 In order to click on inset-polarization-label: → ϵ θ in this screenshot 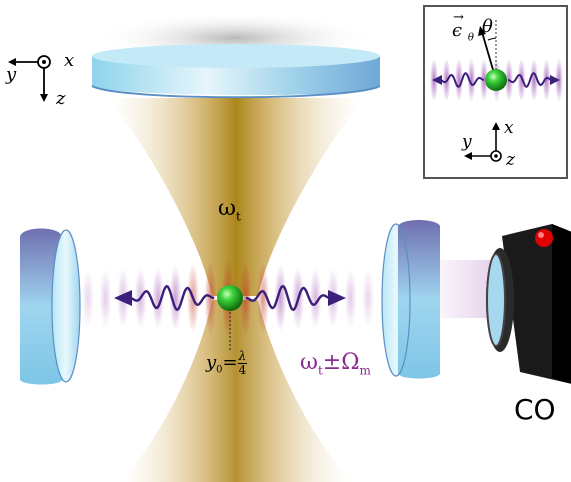, I will do `click(463, 27)`.